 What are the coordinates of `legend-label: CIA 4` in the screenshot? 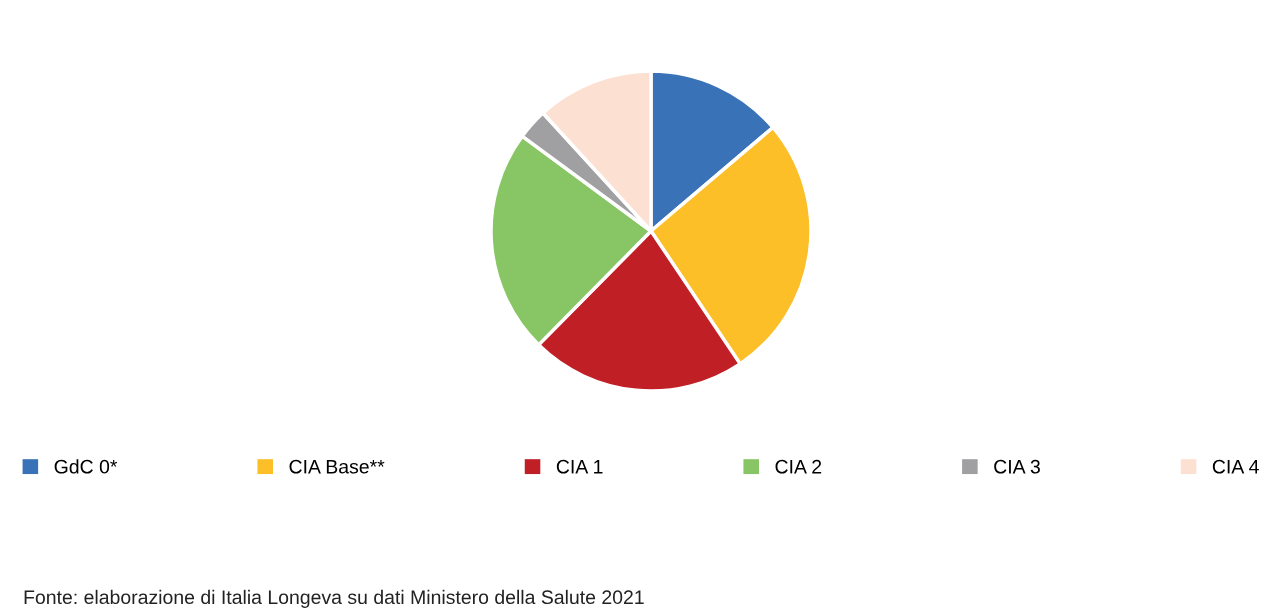 It's located at (1235, 466).